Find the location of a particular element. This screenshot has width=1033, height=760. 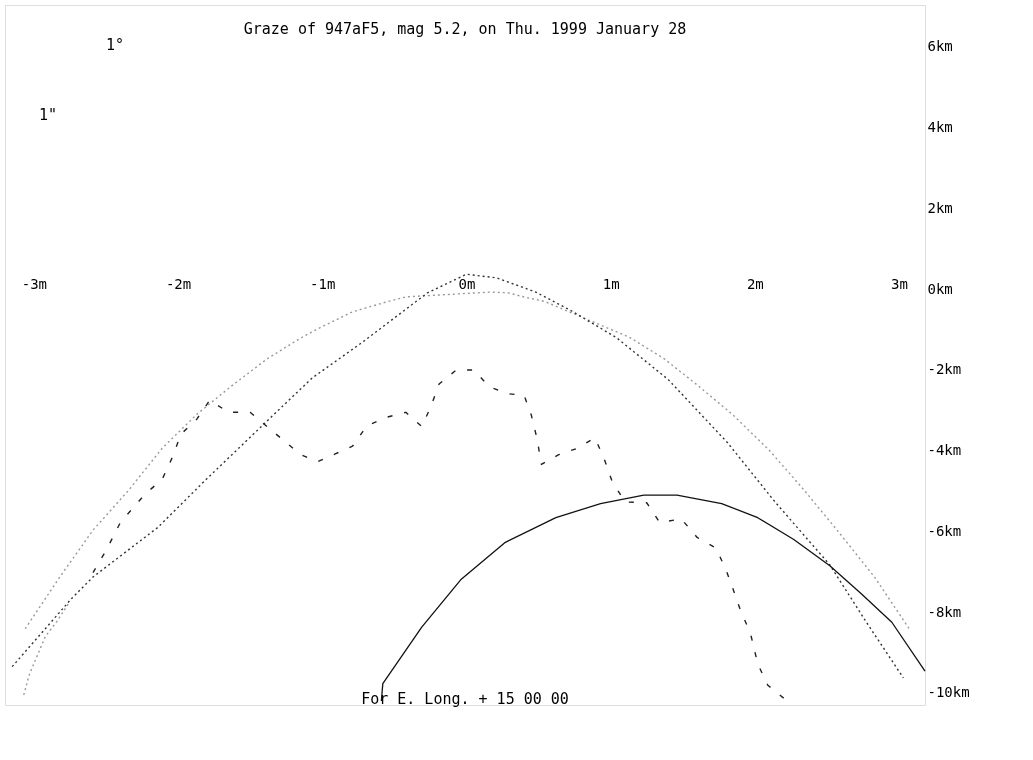

x-tick-label: -3m is located at coordinates (34, 283).